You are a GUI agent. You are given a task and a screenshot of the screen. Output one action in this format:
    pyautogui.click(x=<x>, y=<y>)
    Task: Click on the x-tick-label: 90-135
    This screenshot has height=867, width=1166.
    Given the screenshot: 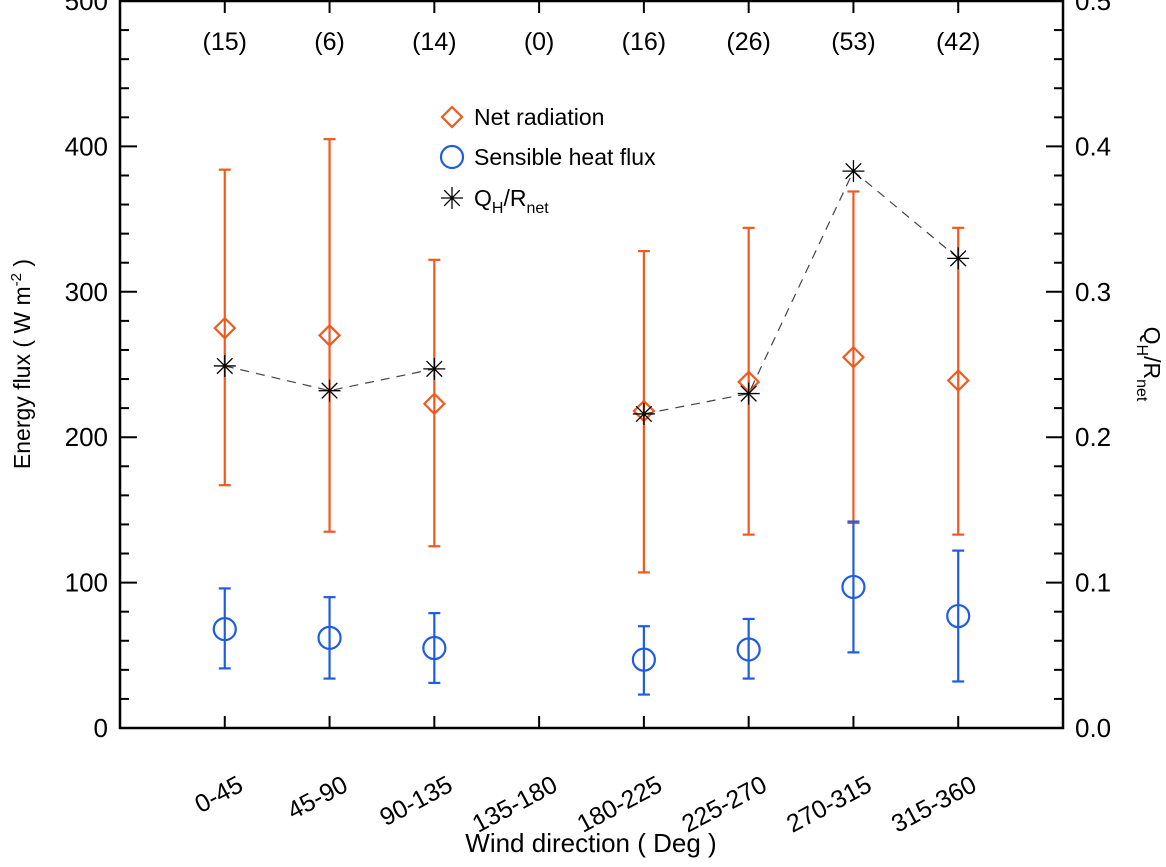 What is the action you would take?
    pyautogui.click(x=416, y=801)
    